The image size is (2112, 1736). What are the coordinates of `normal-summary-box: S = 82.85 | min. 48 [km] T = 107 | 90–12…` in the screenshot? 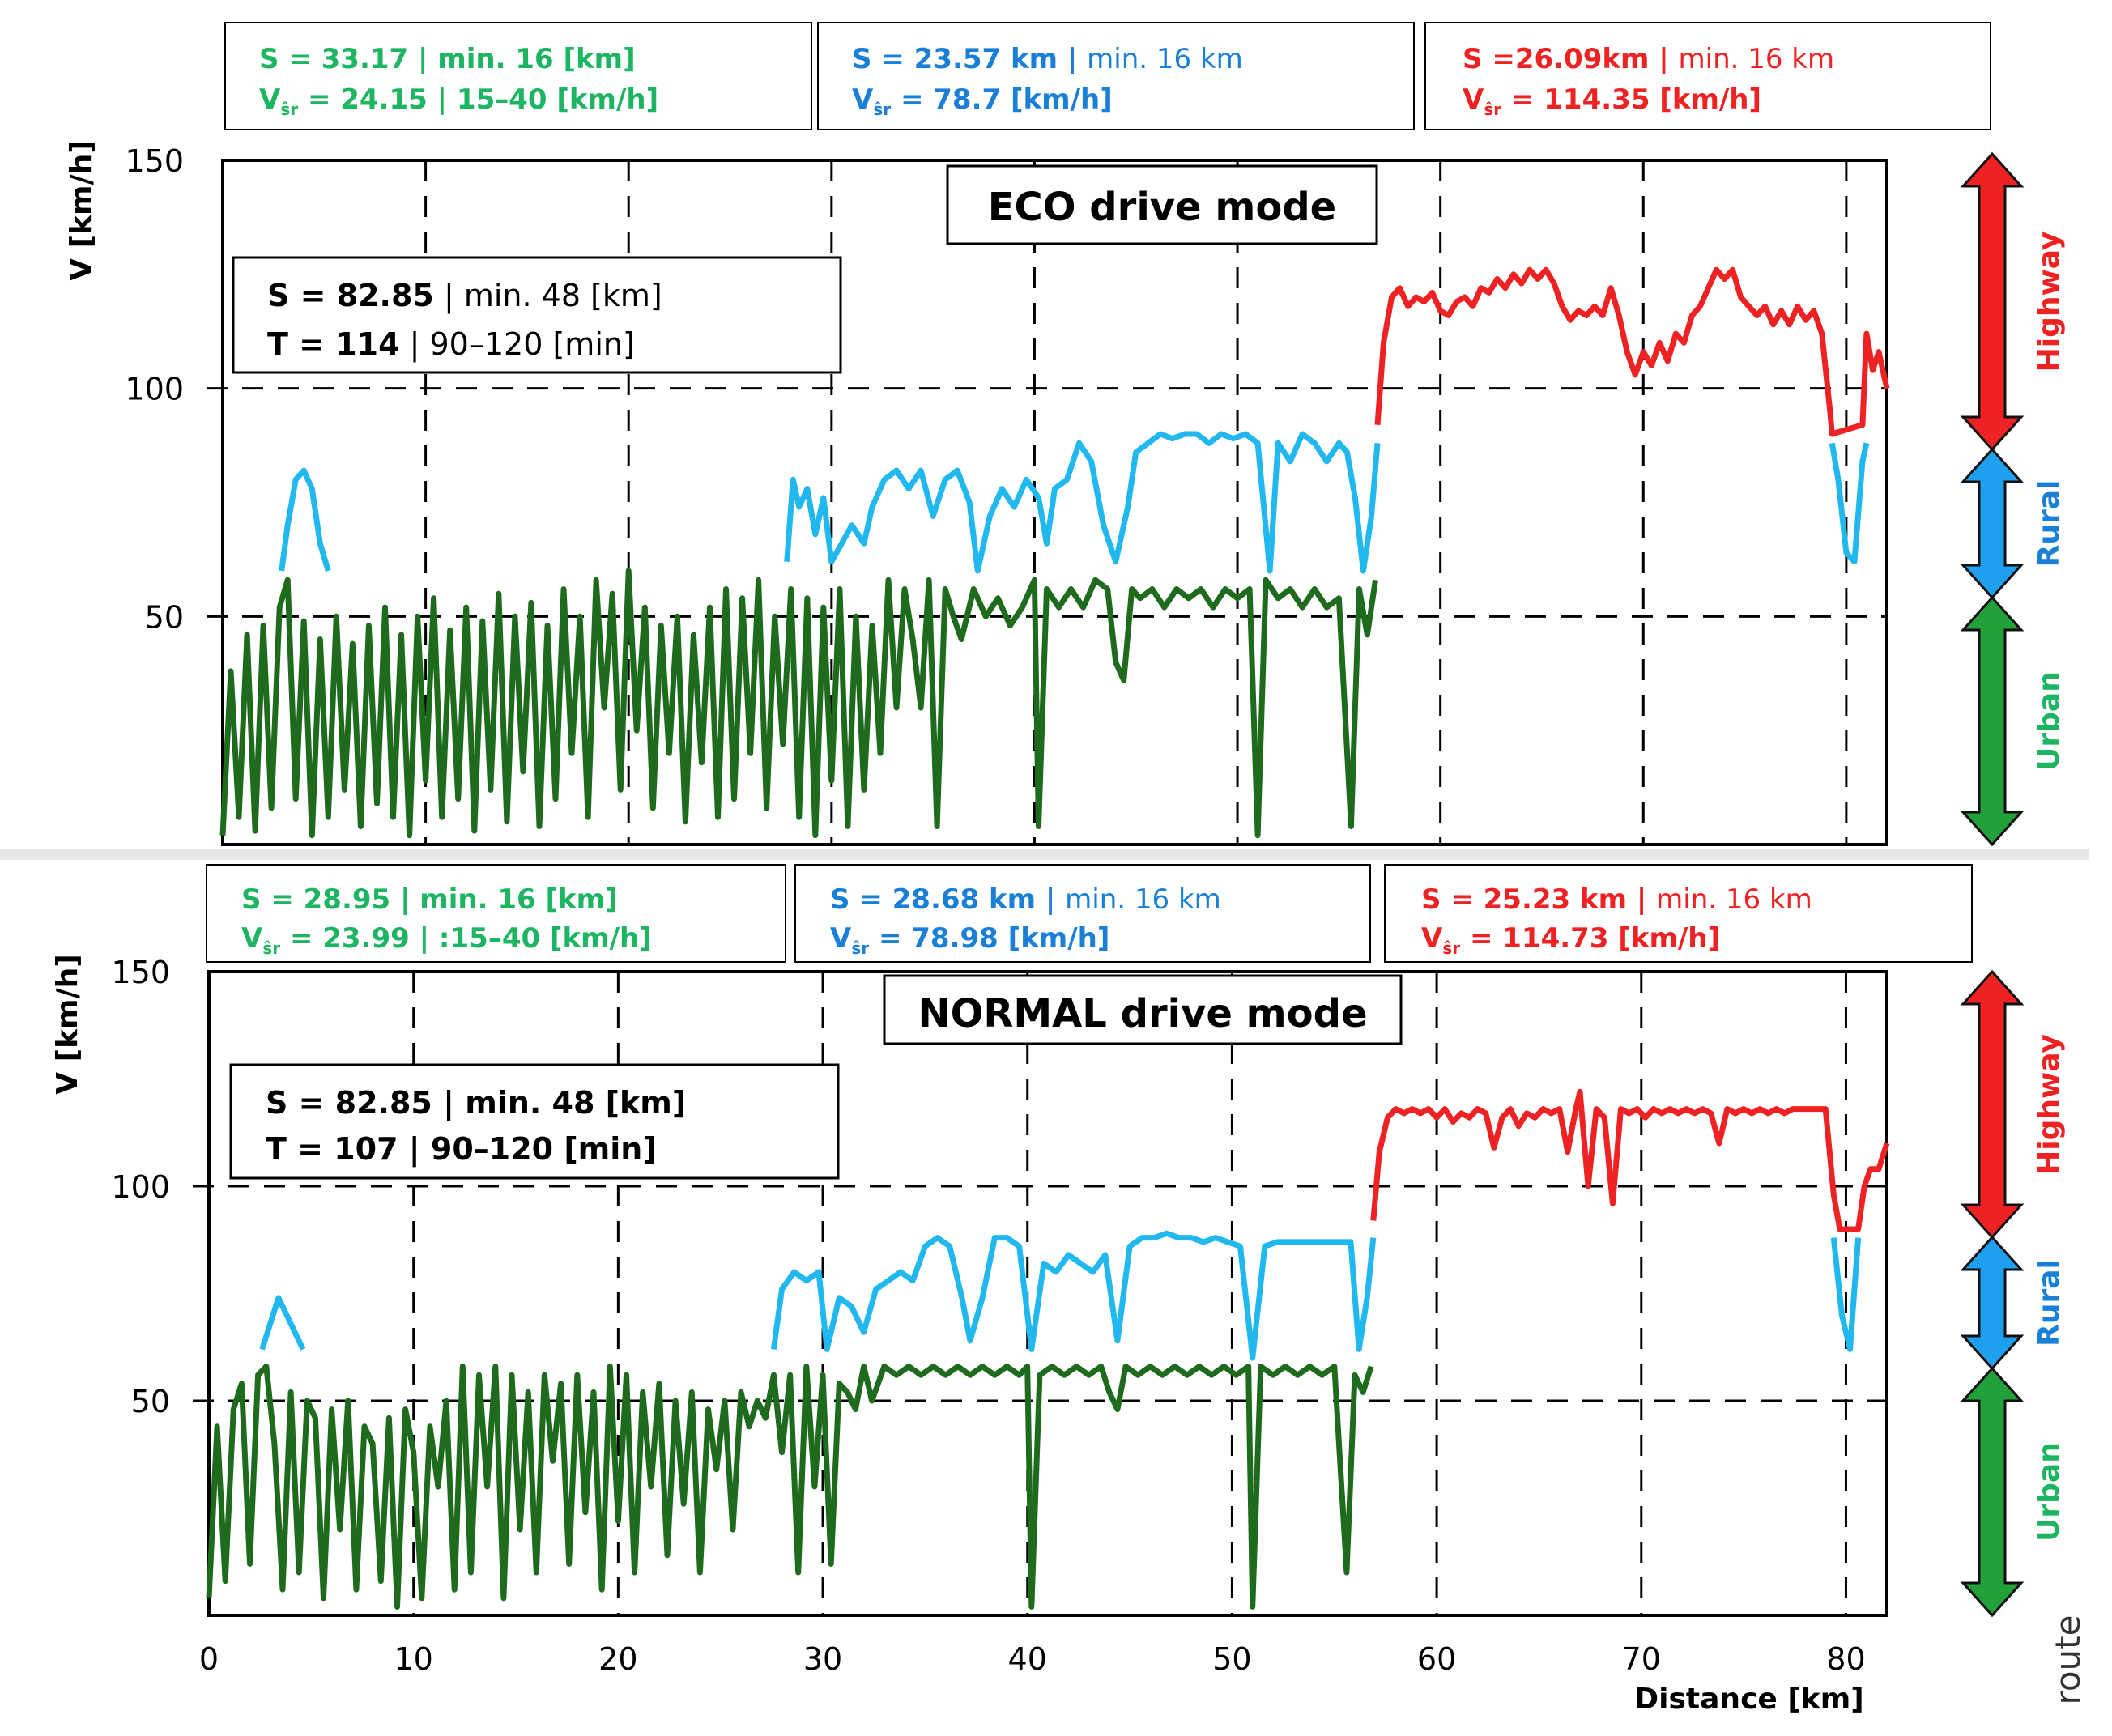 It's located at (534, 1121).